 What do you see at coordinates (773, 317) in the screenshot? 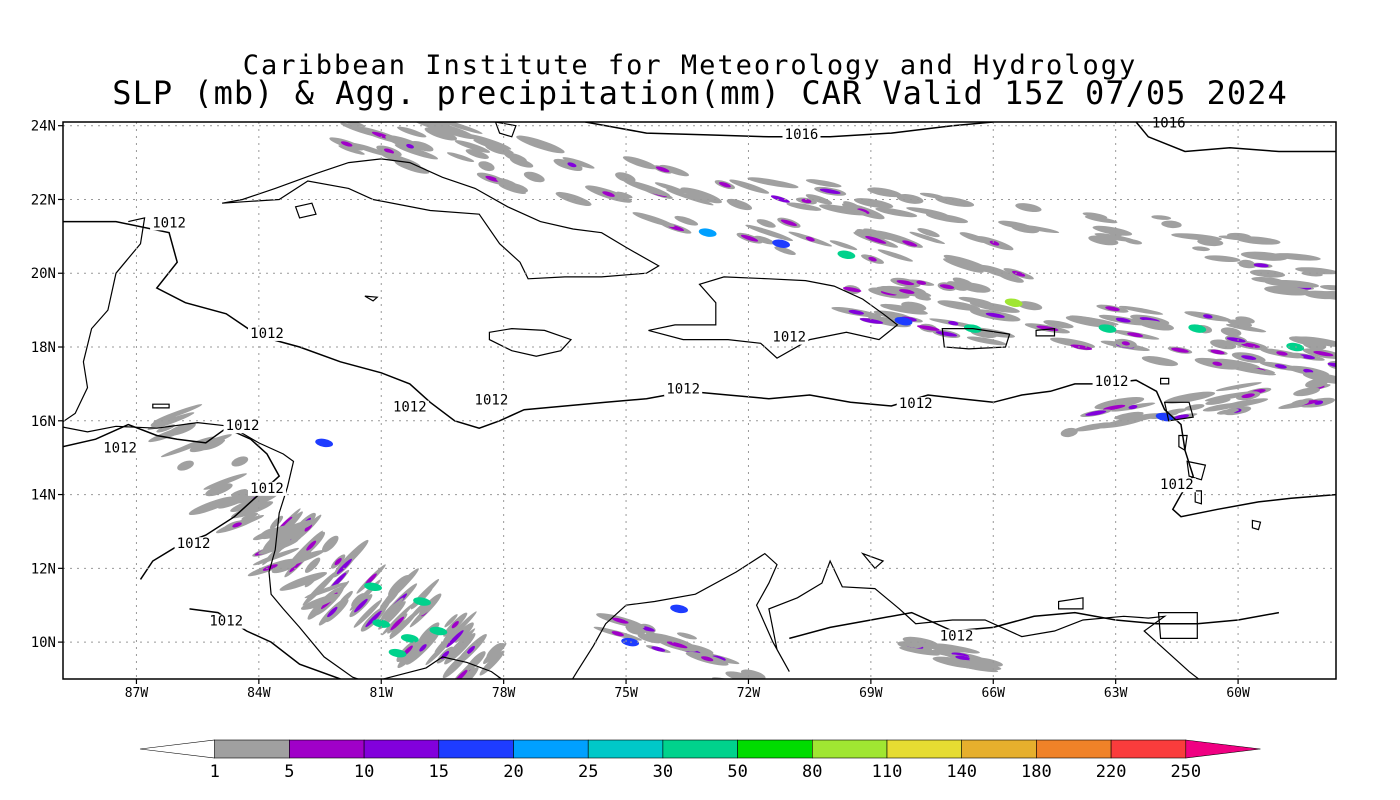
I see `coastline-hispaniola` at bounding box center [773, 317].